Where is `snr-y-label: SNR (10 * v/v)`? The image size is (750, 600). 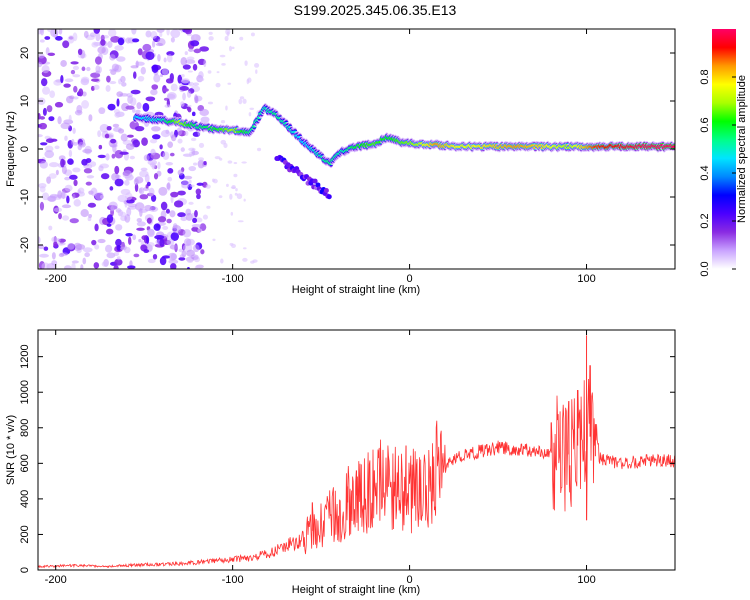 snr-y-label: SNR (10 * v/v) is located at coordinates (11, 450).